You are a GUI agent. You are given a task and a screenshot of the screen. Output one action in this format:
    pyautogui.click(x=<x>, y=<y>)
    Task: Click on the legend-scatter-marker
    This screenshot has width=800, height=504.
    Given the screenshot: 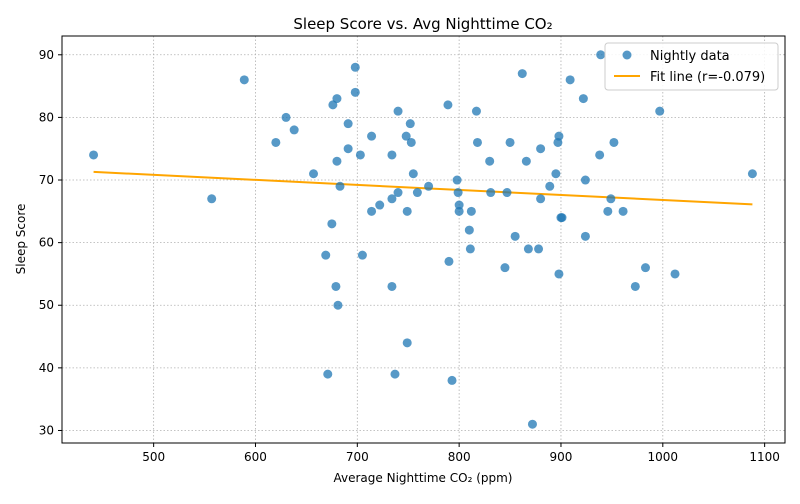 What is the action you would take?
    pyautogui.click(x=627, y=55)
    